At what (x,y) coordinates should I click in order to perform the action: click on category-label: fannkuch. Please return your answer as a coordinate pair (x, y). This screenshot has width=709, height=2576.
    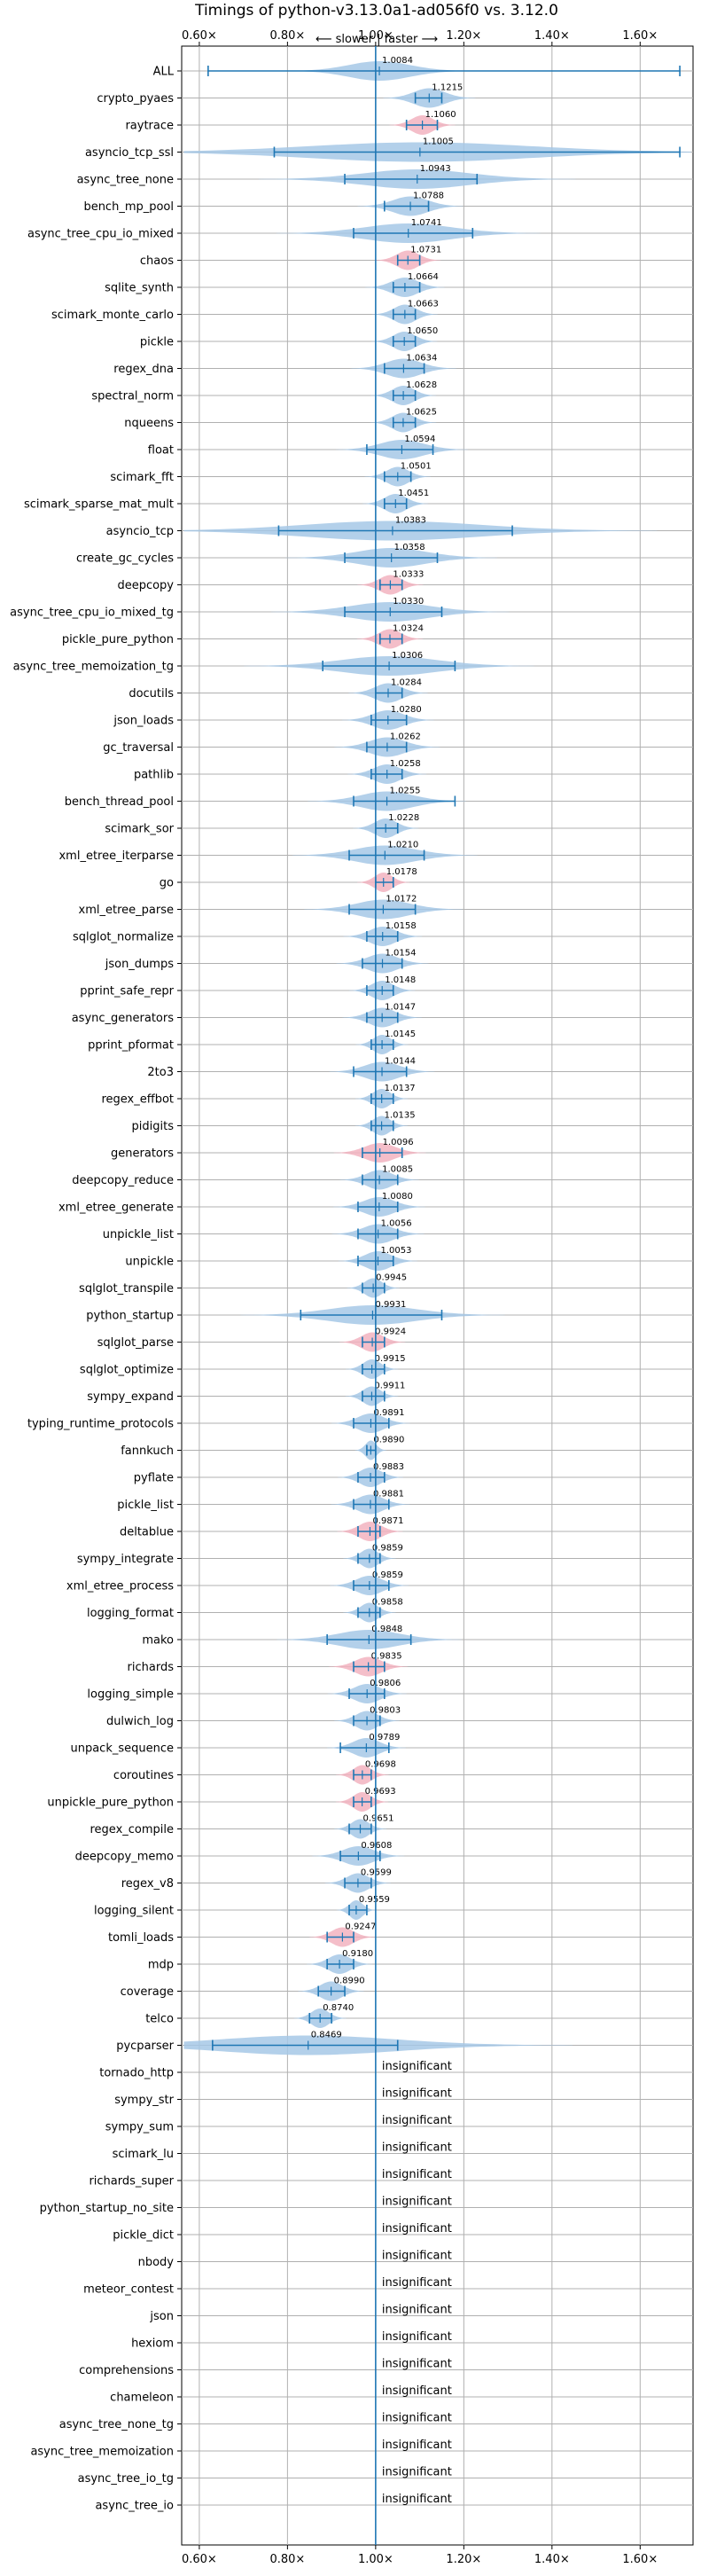
    Looking at the image, I should click on (147, 1451).